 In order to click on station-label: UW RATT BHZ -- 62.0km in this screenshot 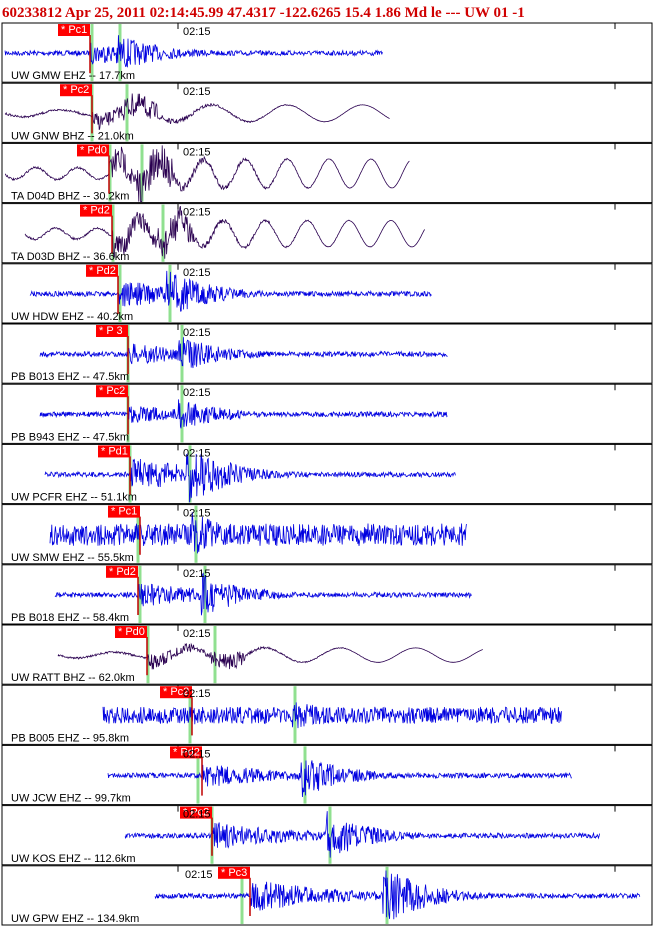, I will do `click(73, 678)`.